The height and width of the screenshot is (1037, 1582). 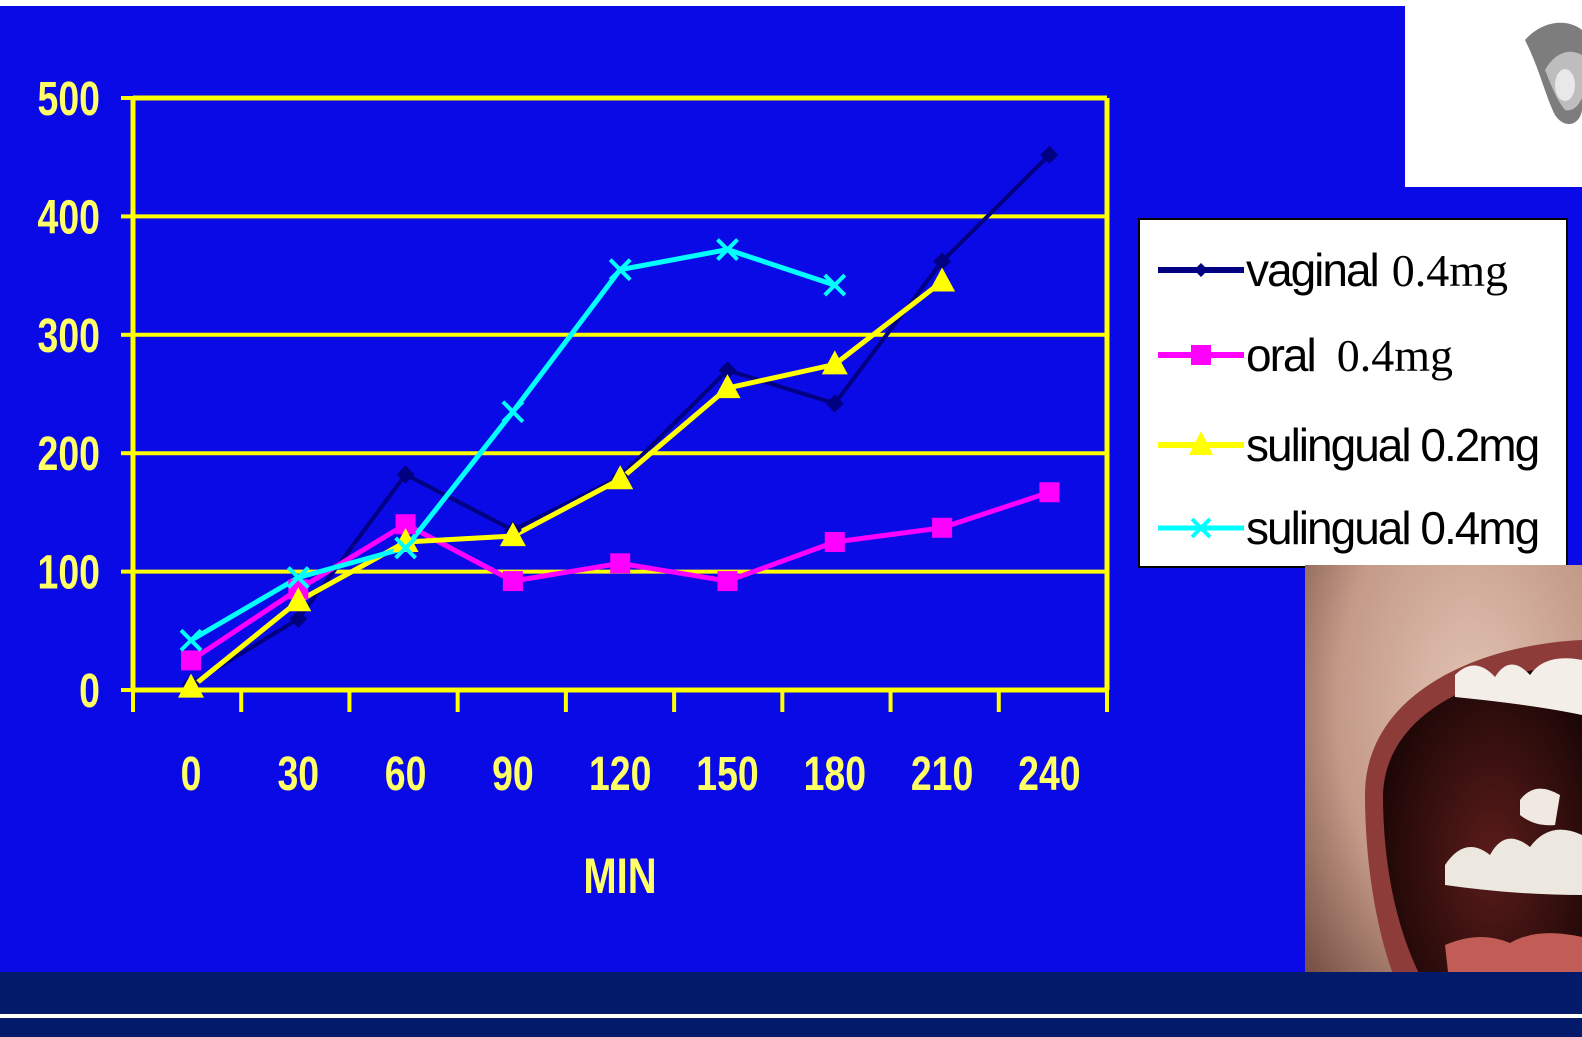 I want to click on x-tick-label: 60, so click(x=406, y=775).